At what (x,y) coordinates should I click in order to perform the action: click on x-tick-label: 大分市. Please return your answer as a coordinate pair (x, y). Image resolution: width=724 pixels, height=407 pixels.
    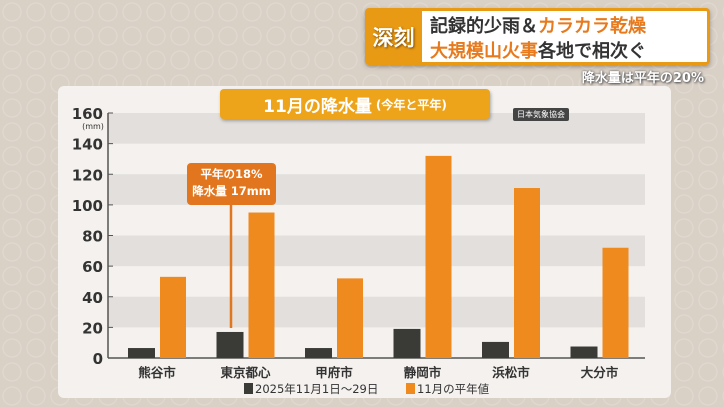
    Looking at the image, I should click on (600, 372).